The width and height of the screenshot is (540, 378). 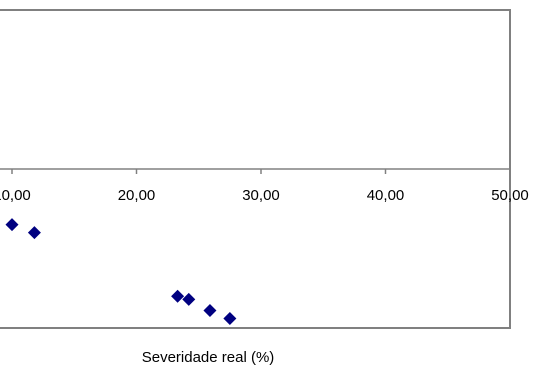 What do you see at coordinates (386, 195) in the screenshot?
I see `x-tick-label: 40,00` at bounding box center [386, 195].